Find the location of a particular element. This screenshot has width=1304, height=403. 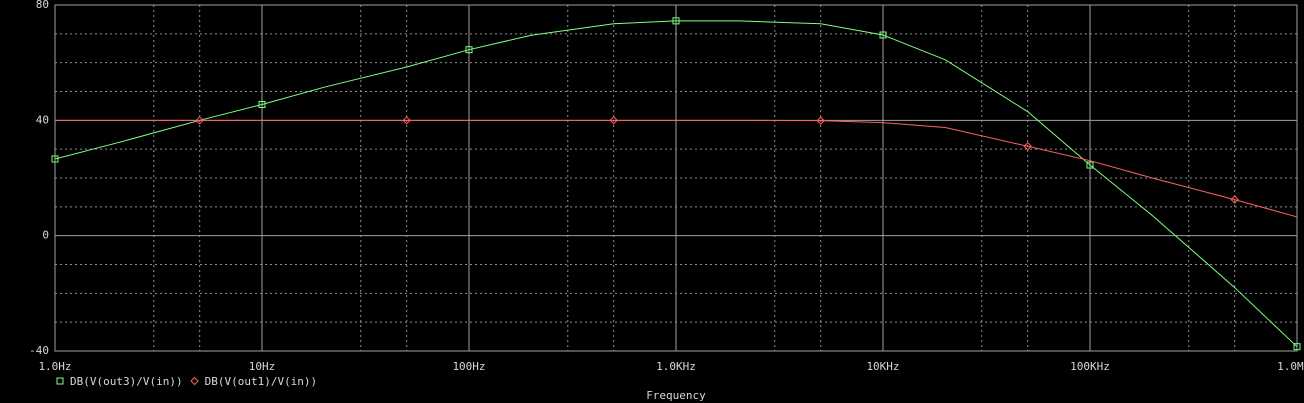

x-tick-label: 1.0Hz is located at coordinates (54, 366).